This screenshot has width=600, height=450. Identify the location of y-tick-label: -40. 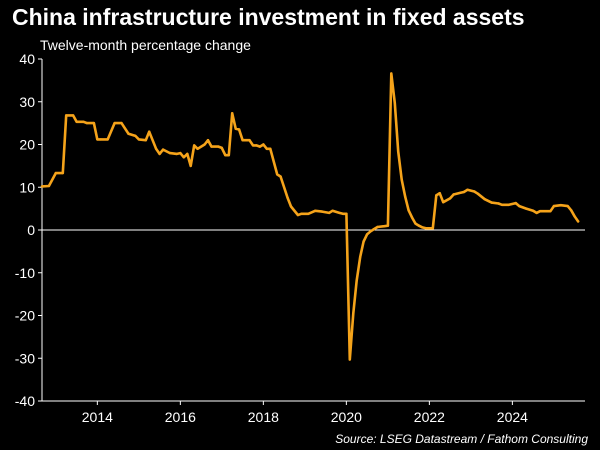
(25, 401).